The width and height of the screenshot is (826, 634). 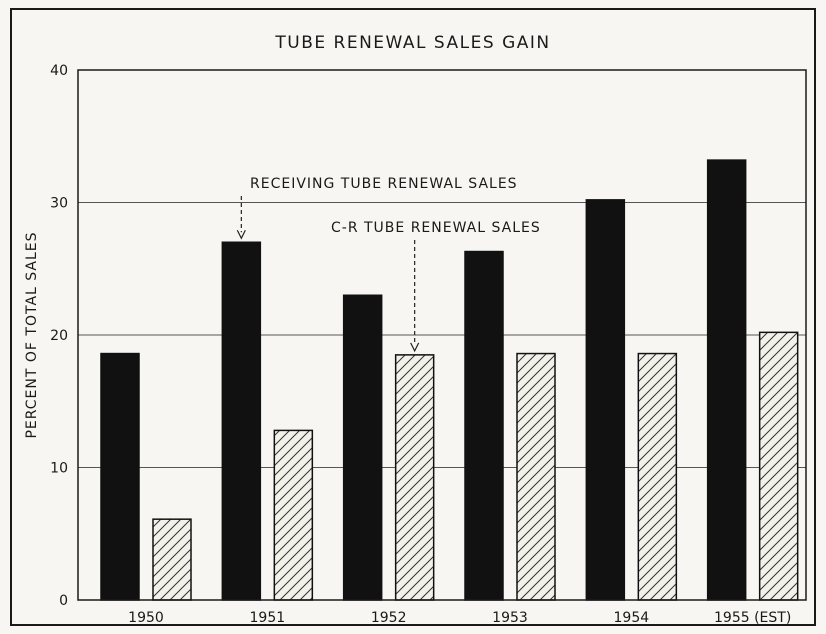 I want to click on y-tick-labels: 0 10 20 30 40, so click(x=59, y=336).